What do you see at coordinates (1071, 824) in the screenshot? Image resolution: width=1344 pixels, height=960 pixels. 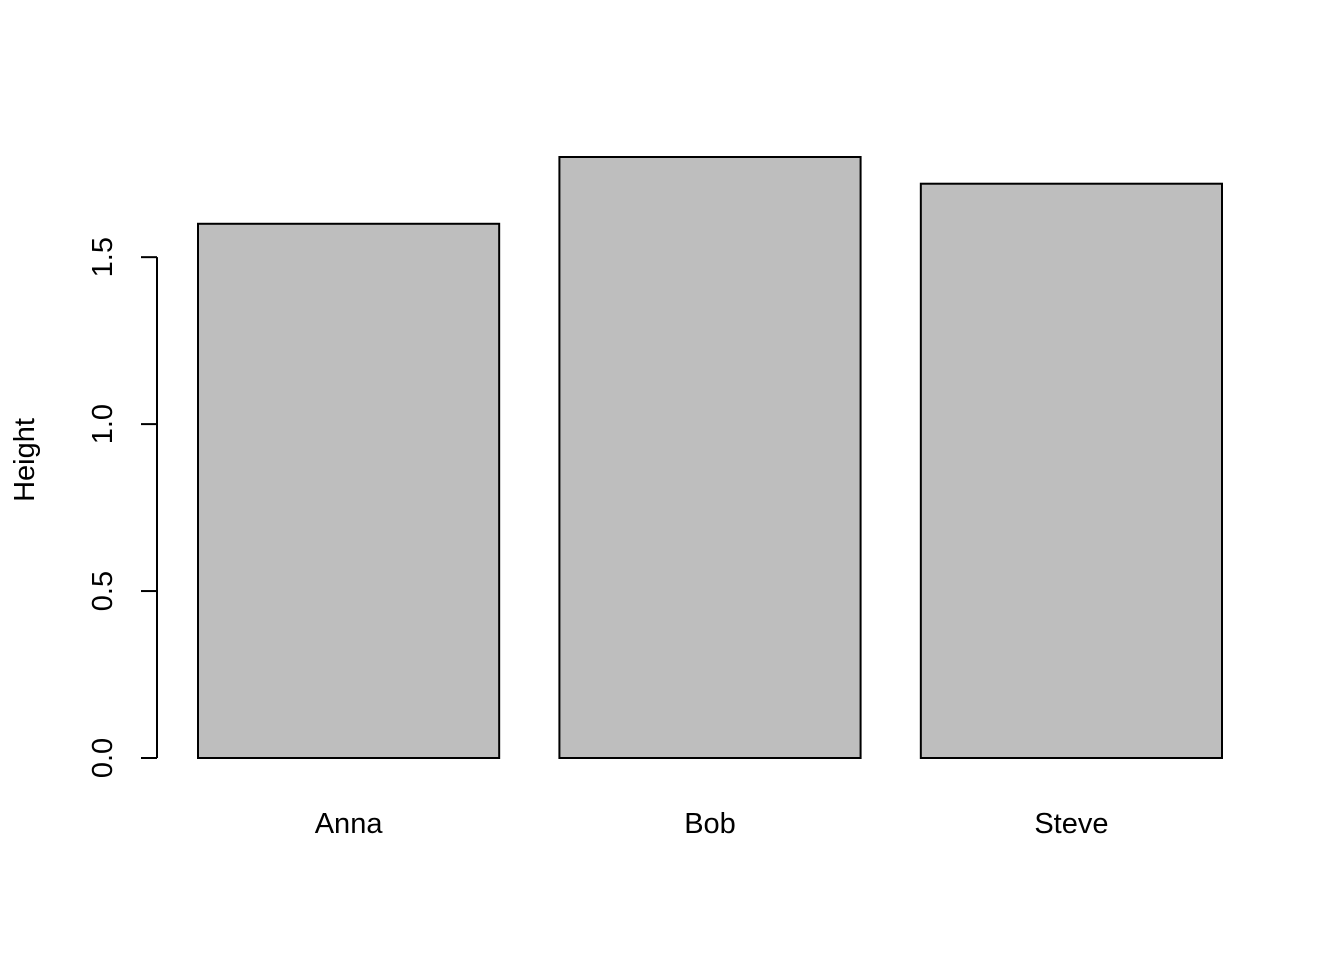 I see `x-tick-label-steve: Steve` at bounding box center [1071, 824].